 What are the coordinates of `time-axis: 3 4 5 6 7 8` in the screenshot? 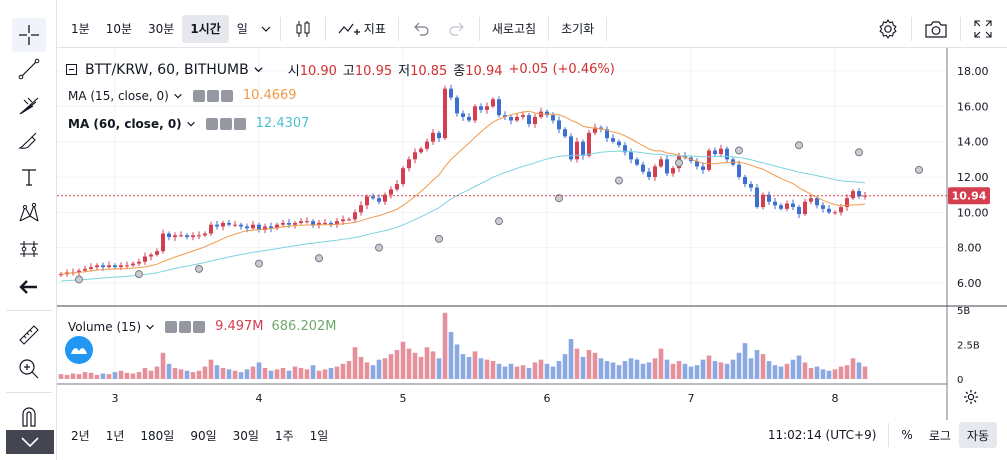 It's located at (475, 398).